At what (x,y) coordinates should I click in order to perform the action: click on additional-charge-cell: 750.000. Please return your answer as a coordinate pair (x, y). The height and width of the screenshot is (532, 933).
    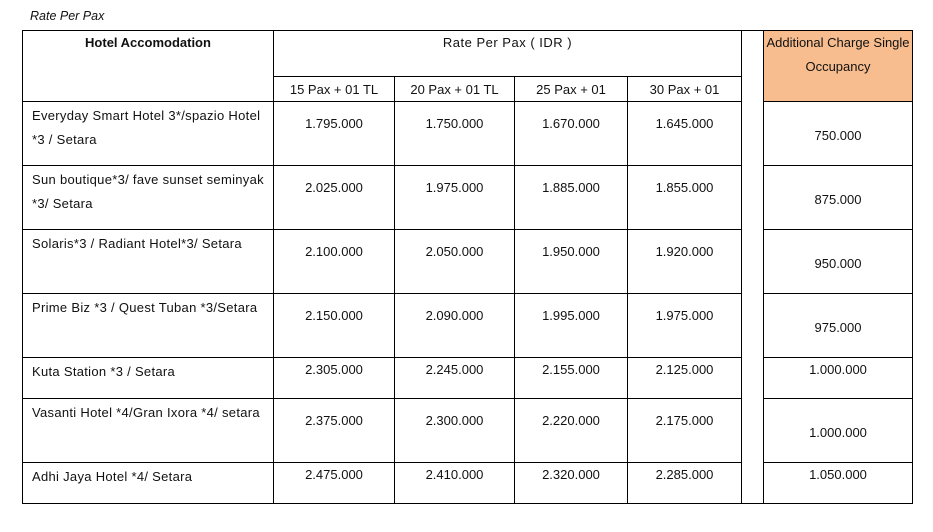
    Looking at the image, I should click on (838, 133).